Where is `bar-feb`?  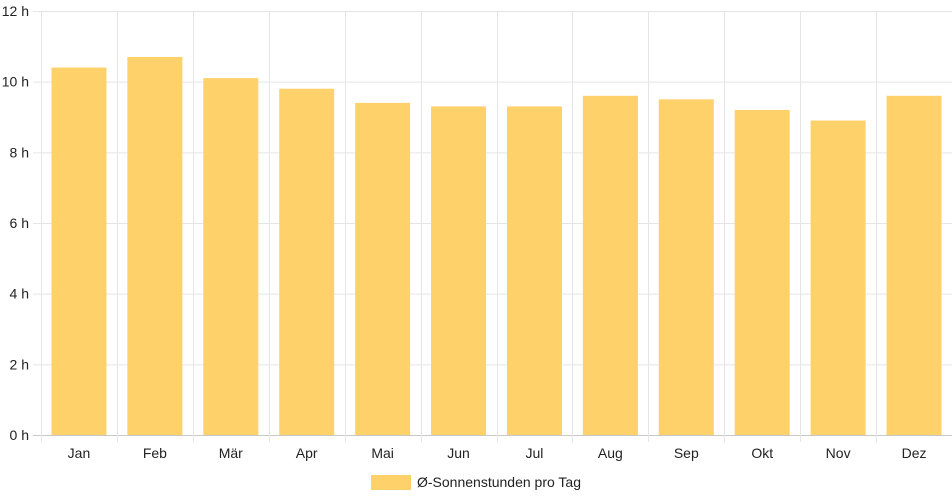 bar-feb is located at coordinates (155, 245).